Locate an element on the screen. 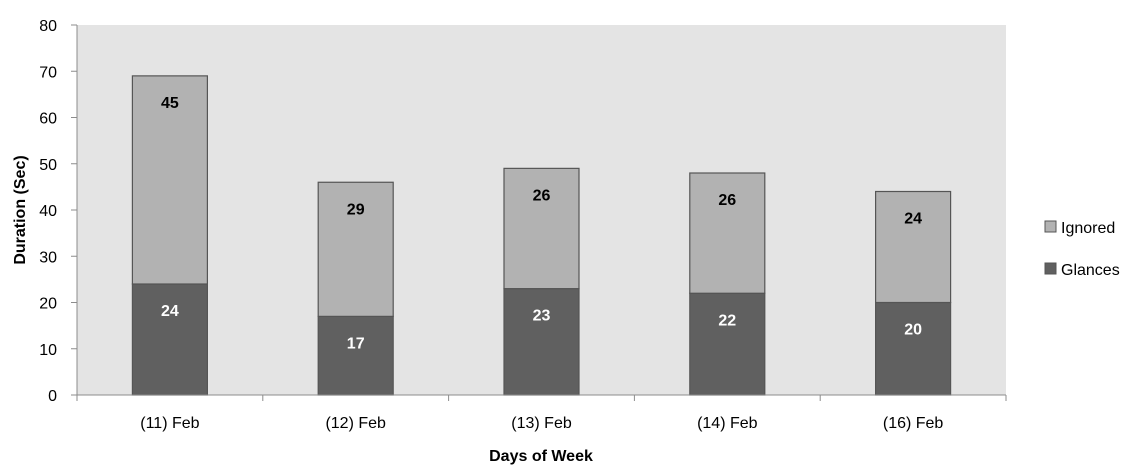 Image resolution: width=1134 pixels, height=474 pixels. y-tick-label: 60 is located at coordinates (48, 119).